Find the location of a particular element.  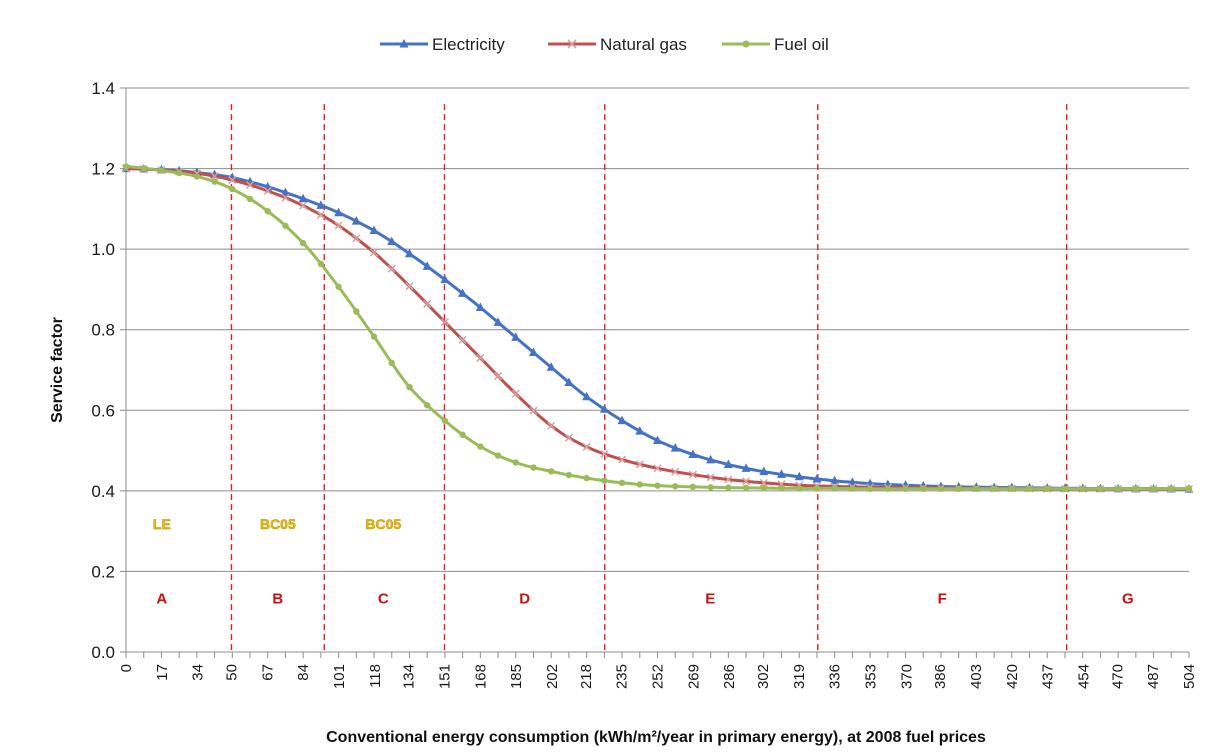

x-tick-label: 202 is located at coordinates (552, 676).